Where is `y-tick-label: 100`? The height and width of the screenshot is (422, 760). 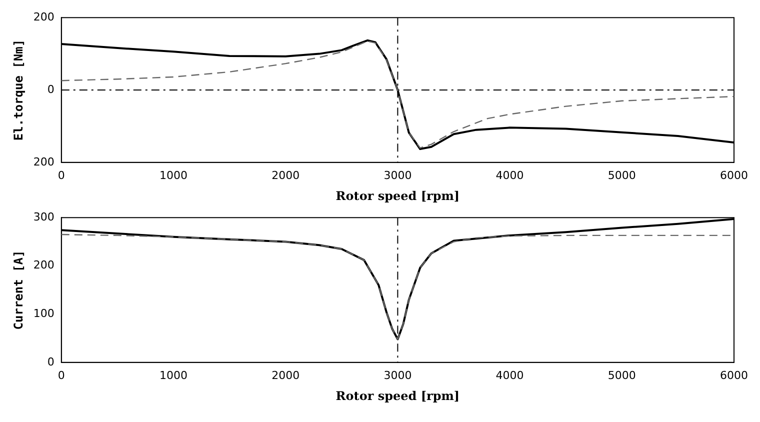
y-tick-label: 100 is located at coordinates (43, 313).